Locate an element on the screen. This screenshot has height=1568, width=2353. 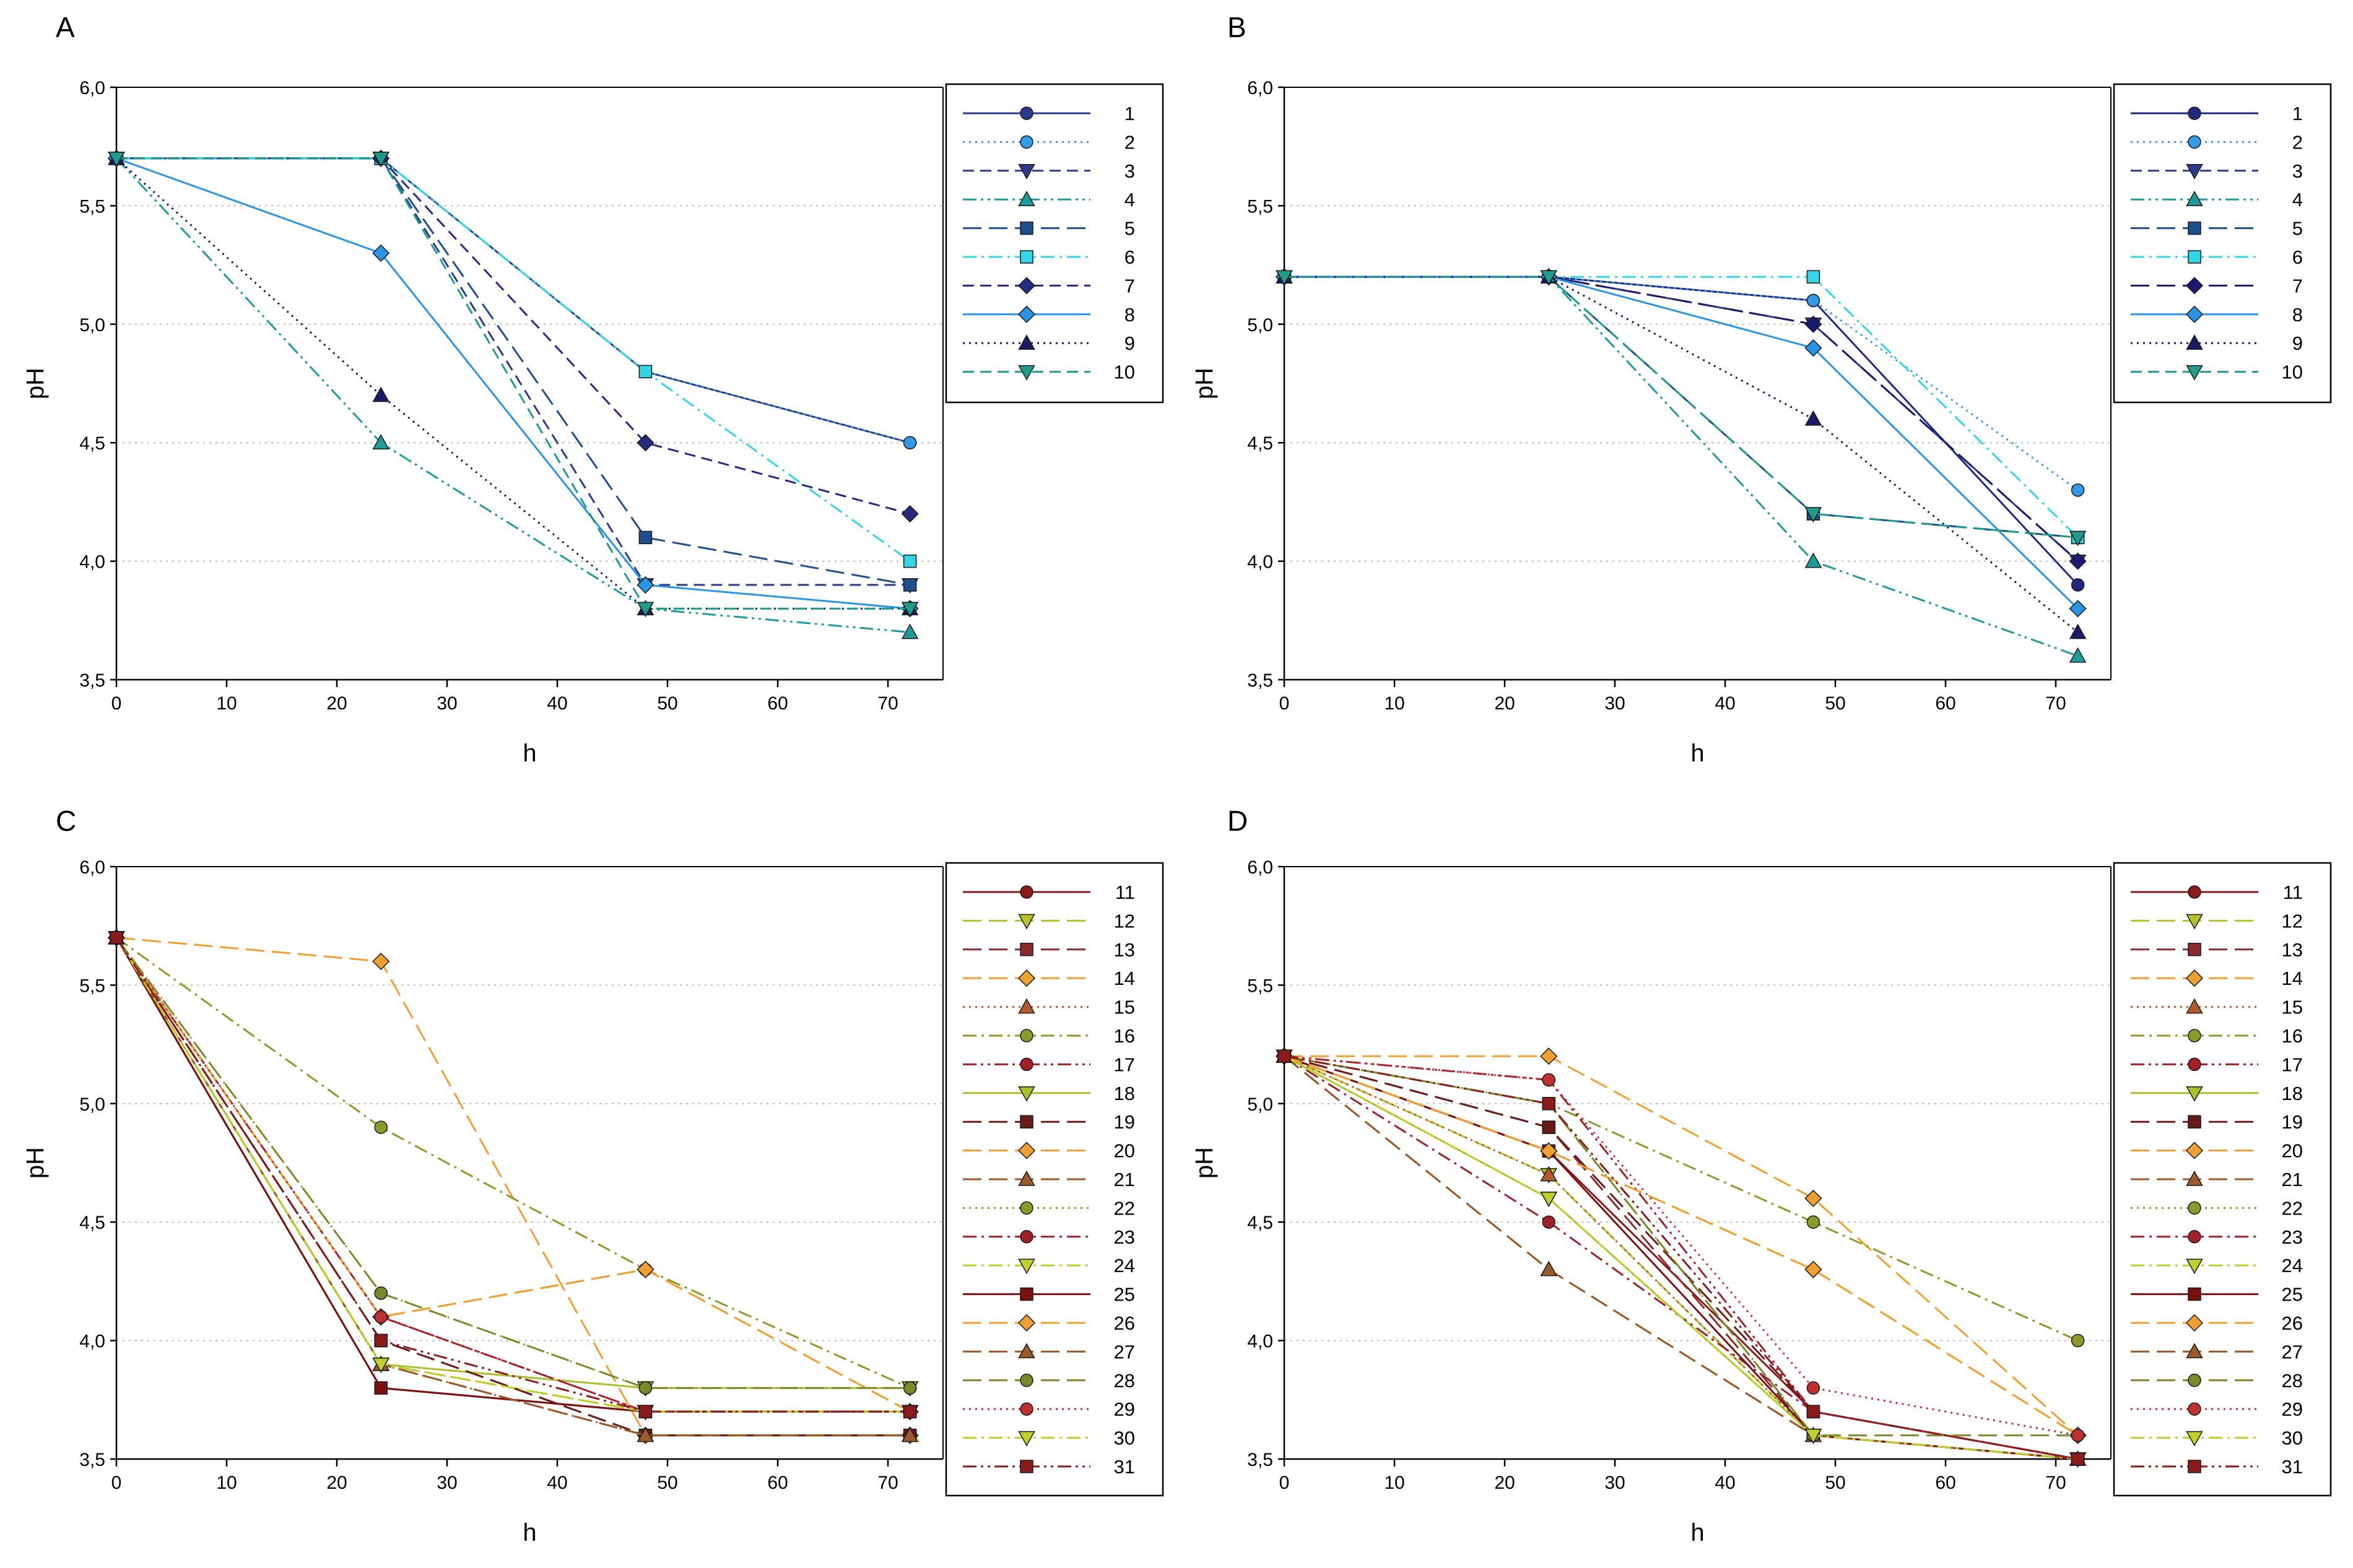
legend-label-6: 6 is located at coordinates (2297, 257).